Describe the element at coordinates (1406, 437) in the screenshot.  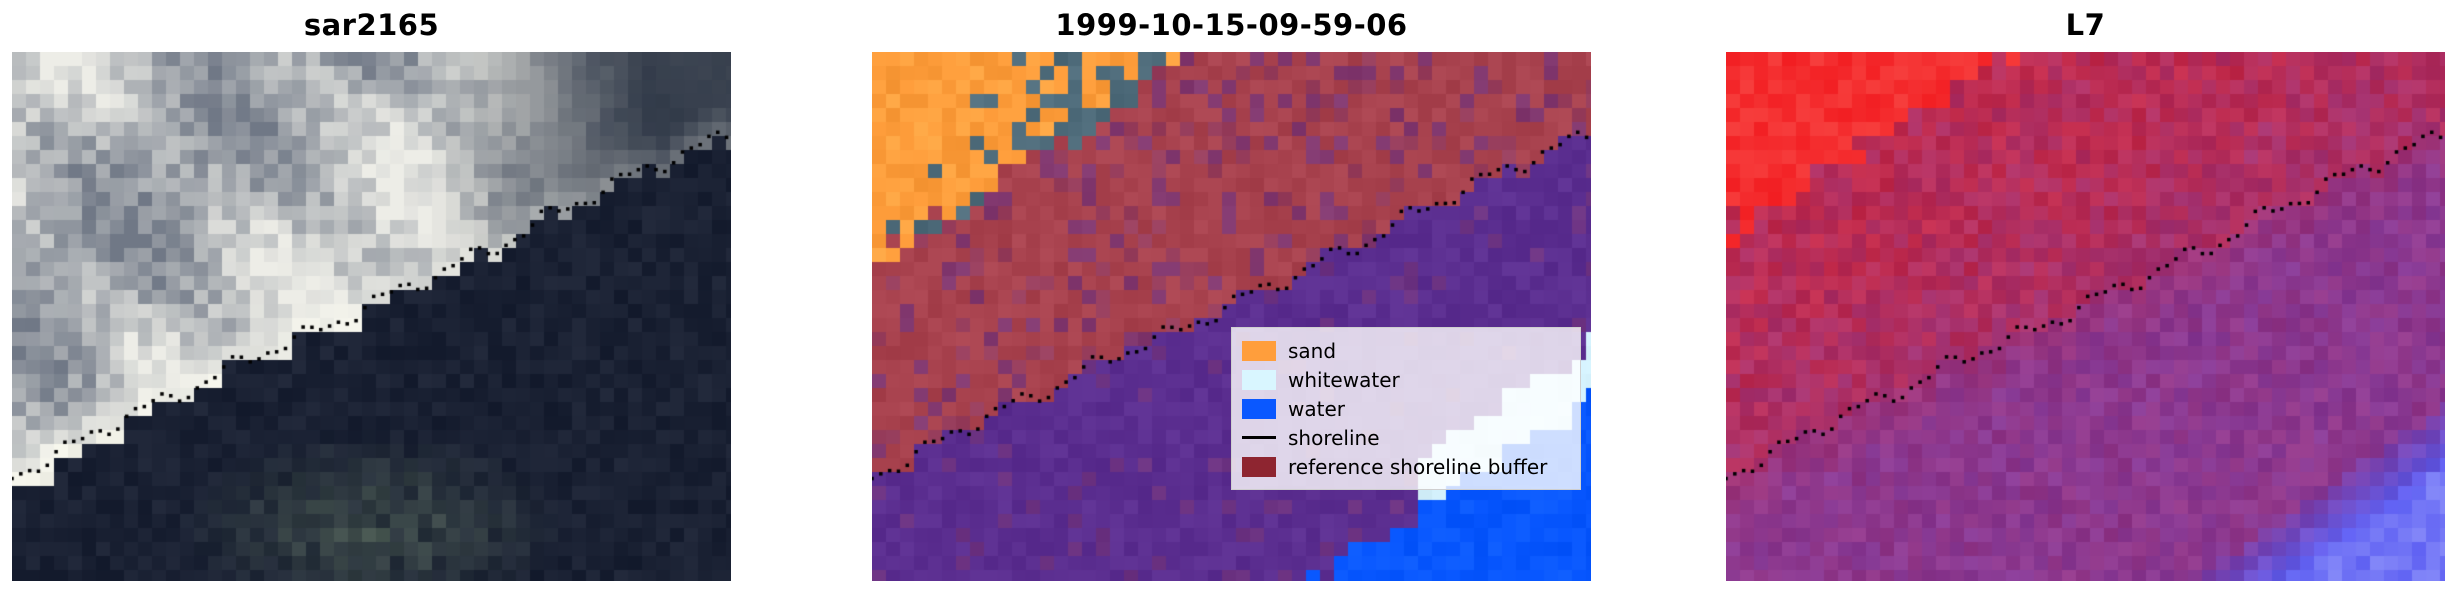
I see `legend-item-shoreline: shoreline` at that location.